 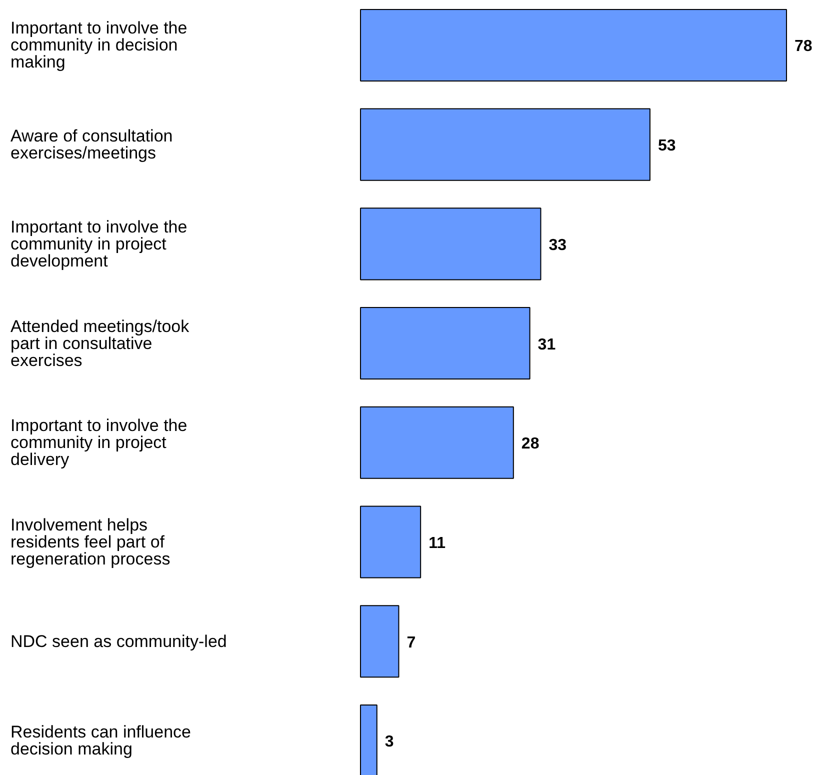 What do you see at coordinates (411, 643) in the screenshot?
I see `data-label: 7` at bounding box center [411, 643].